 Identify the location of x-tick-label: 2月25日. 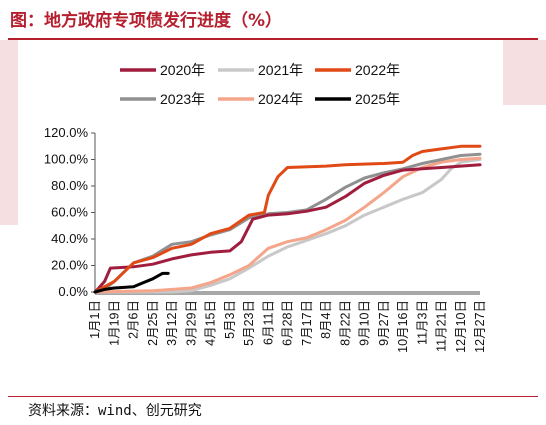
(153, 323).